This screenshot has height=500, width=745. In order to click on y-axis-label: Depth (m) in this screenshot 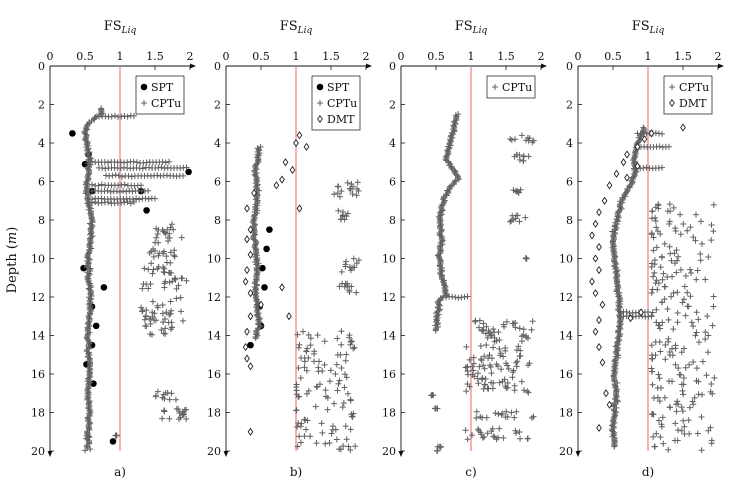, I will do `click(12, 260)`.